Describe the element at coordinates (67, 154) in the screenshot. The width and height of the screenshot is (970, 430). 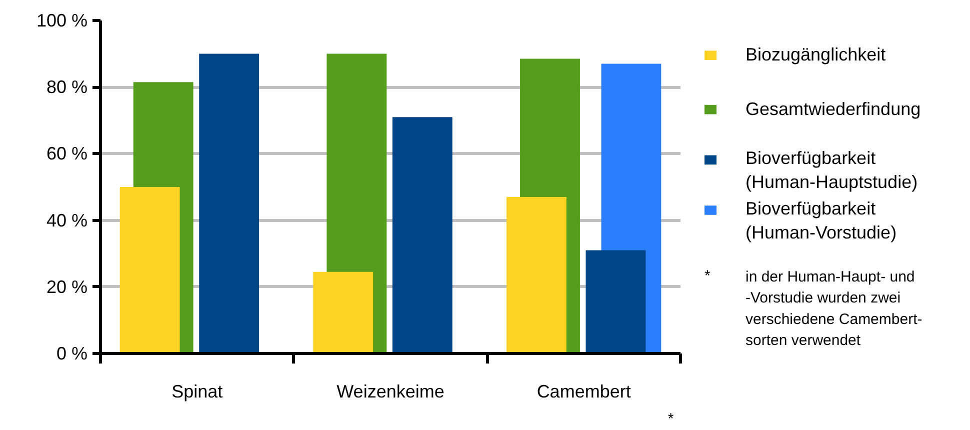
I see `y-tick-label: 60 %` at that location.